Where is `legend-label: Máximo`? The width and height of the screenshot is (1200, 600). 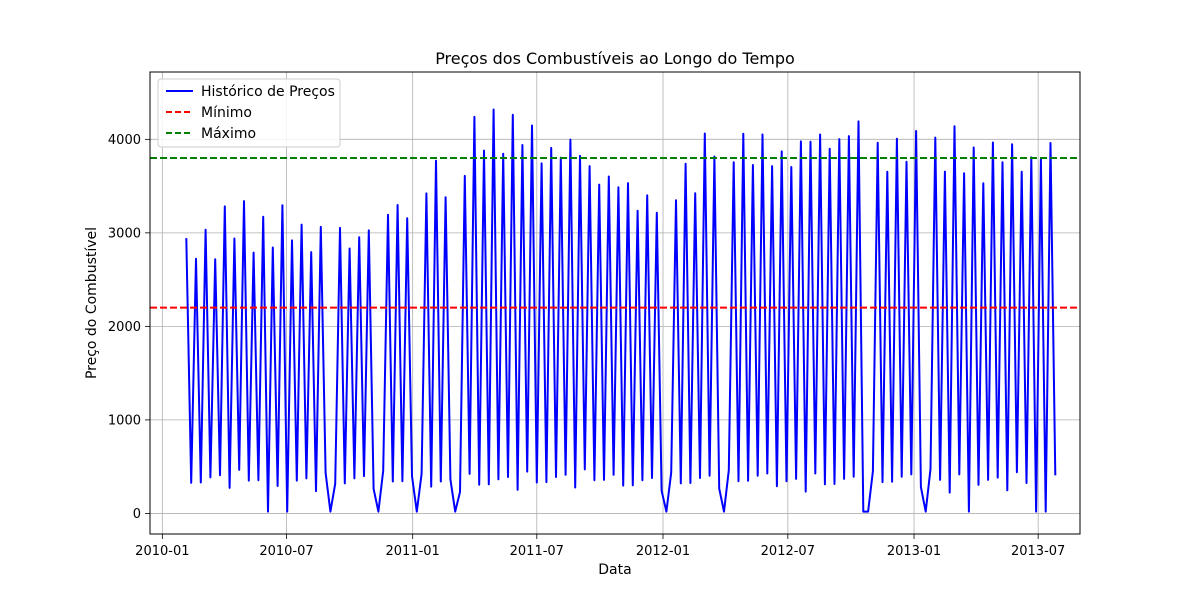 legend-label: Máximo is located at coordinates (228, 134).